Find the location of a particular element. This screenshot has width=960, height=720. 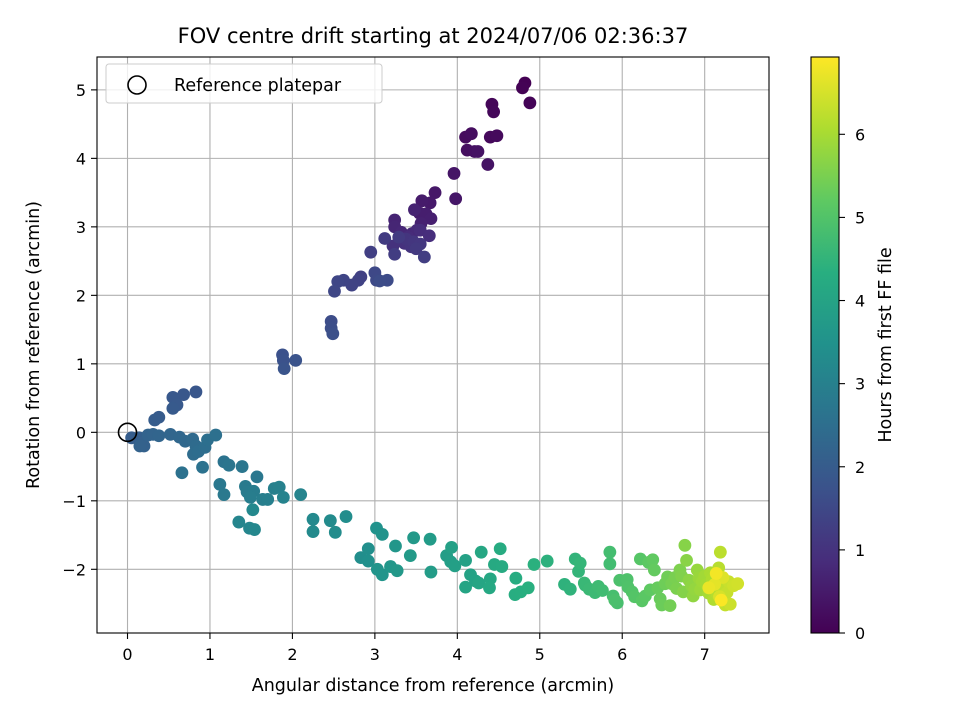

colorbar-frame is located at coordinates (825, 345).